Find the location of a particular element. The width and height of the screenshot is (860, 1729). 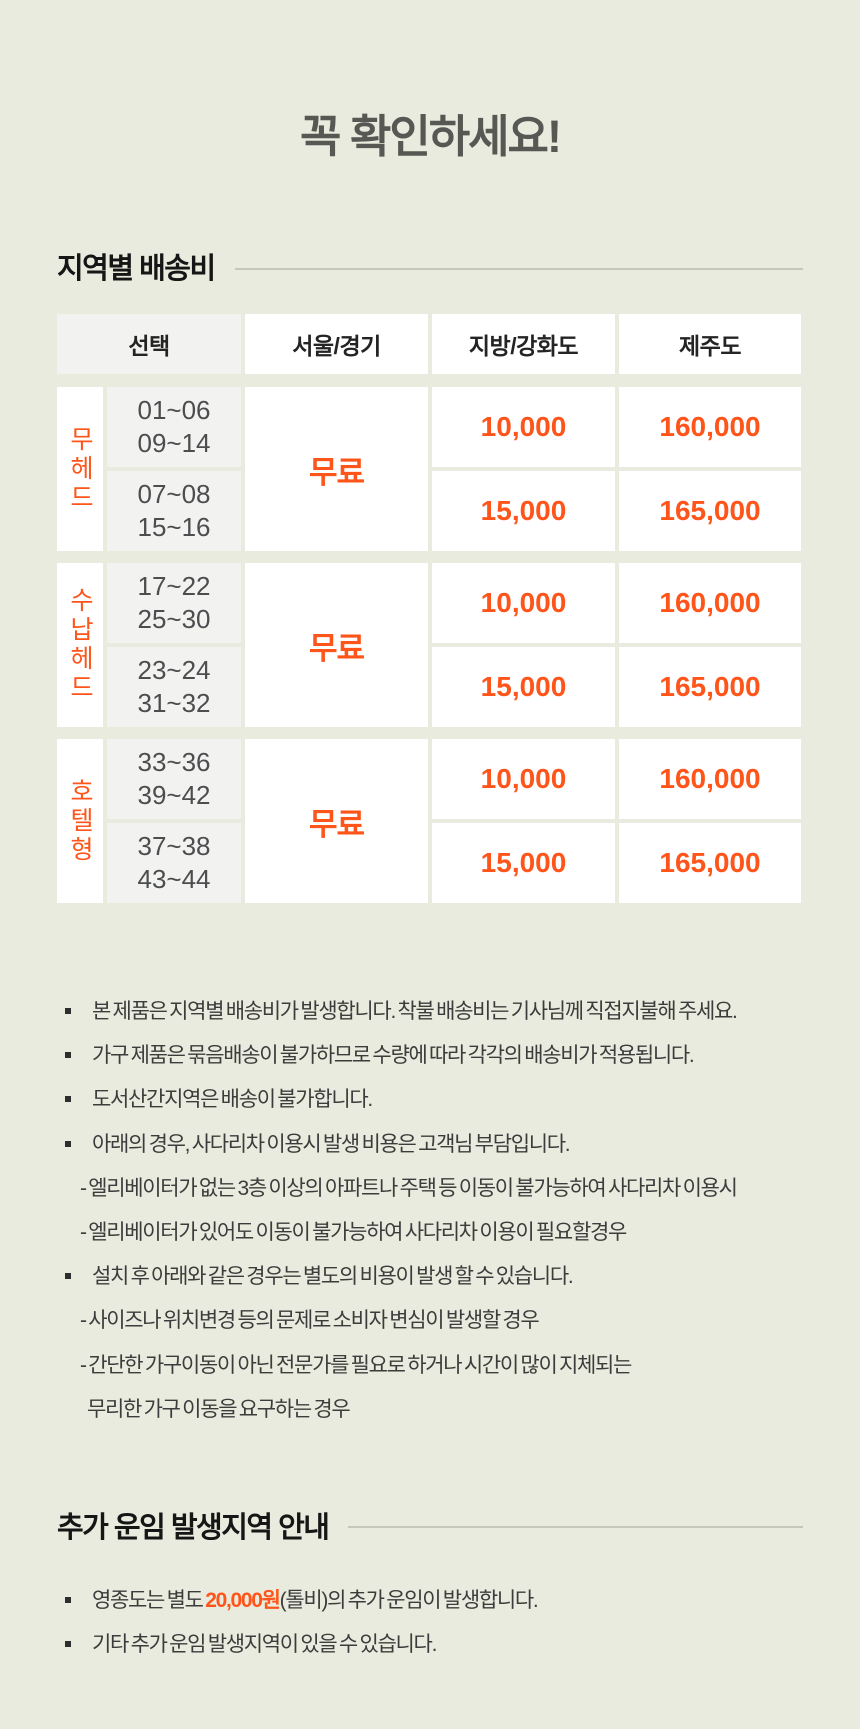

note-item: - 엘리베이터가 있어도 이동이 불가능하여 사다리차 이용이 필요할경우 is located at coordinates (430, 1232).